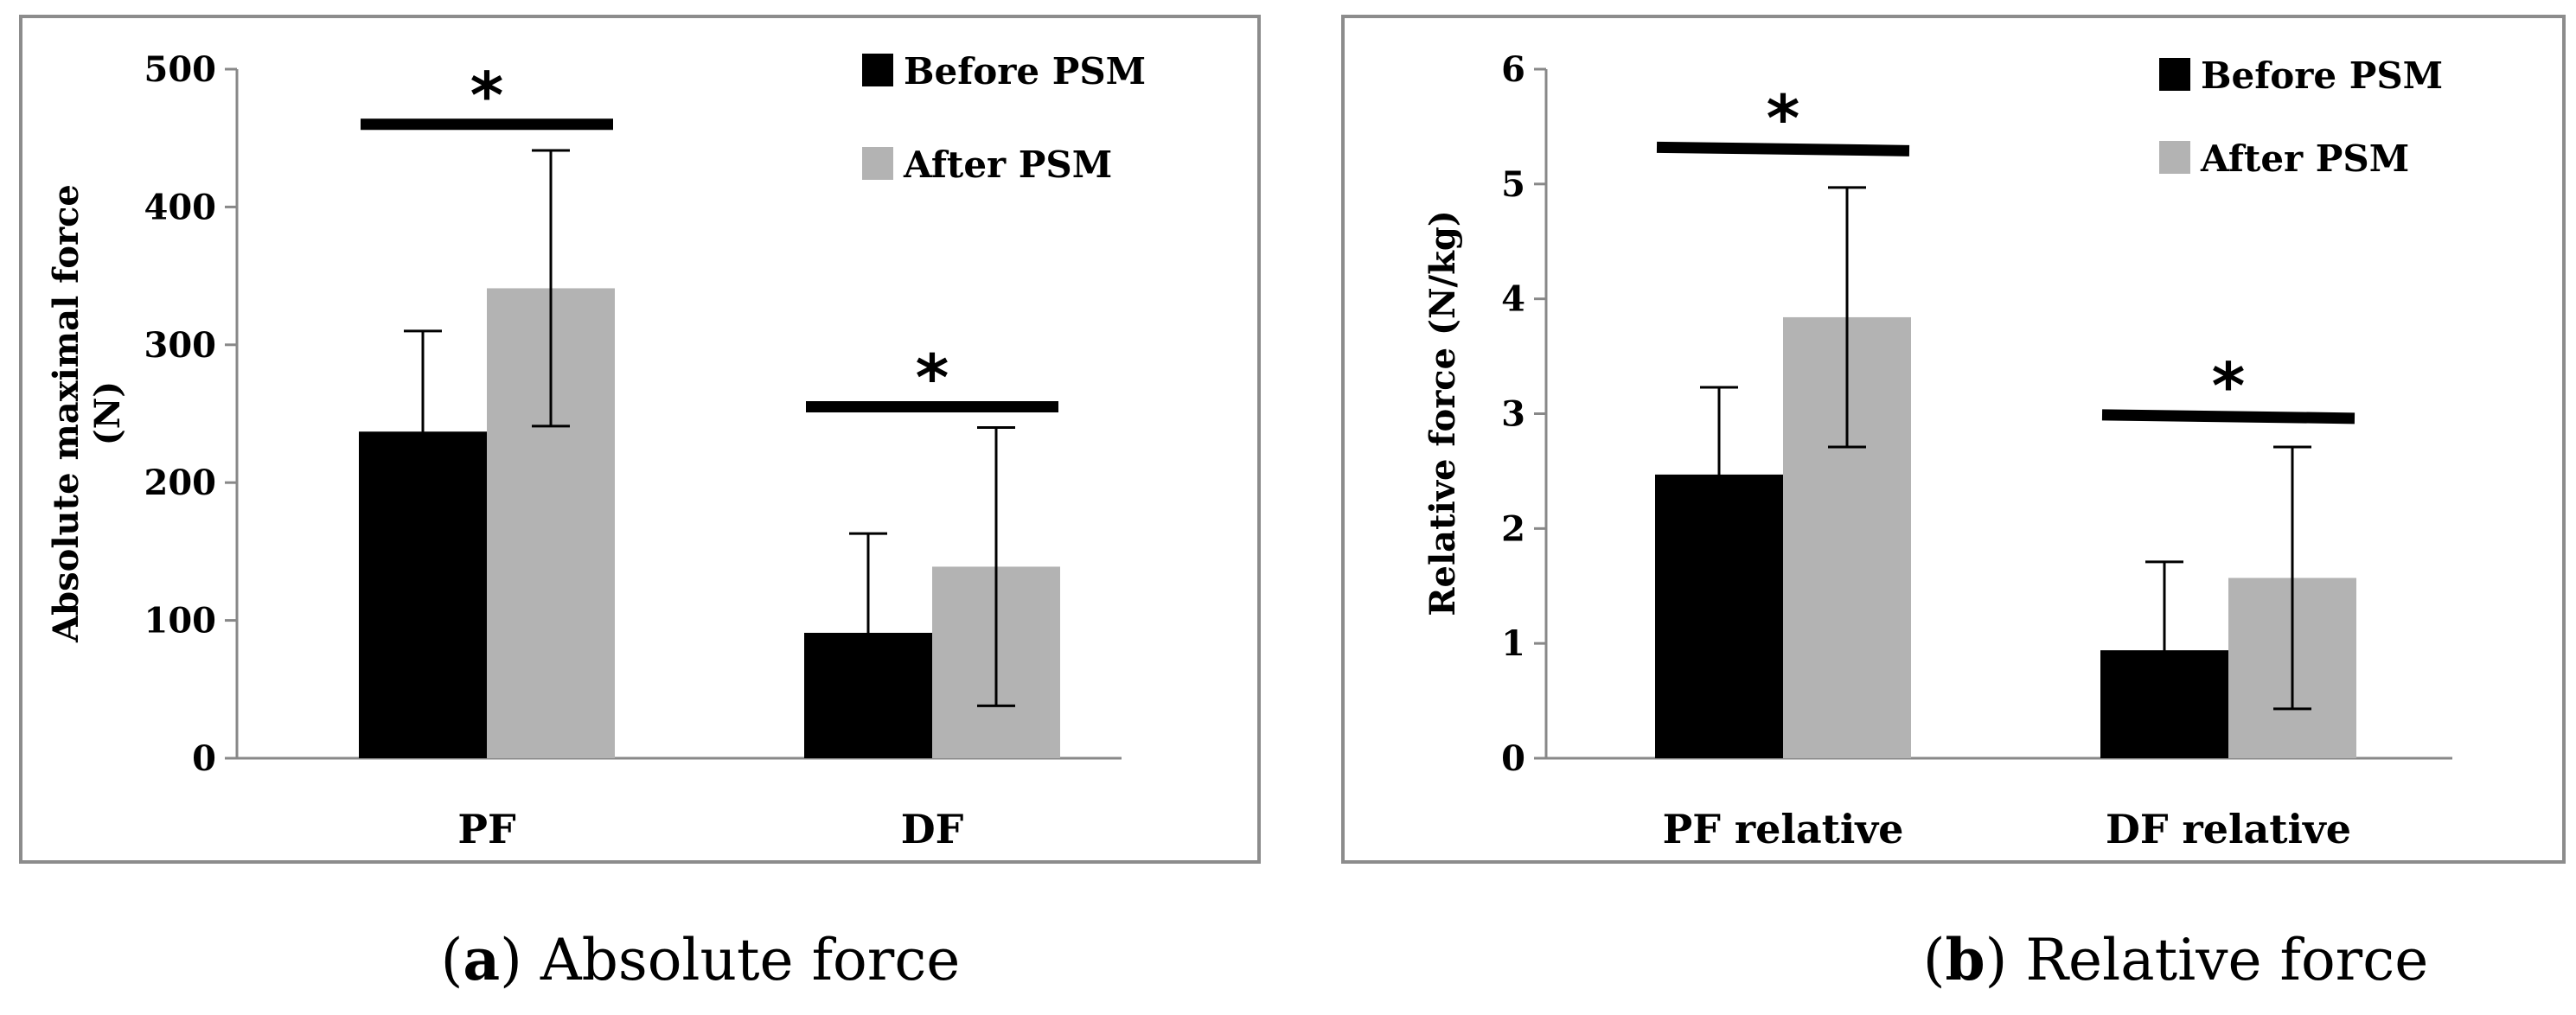 The image size is (2576, 1015). What do you see at coordinates (2176, 959) in the screenshot?
I see `panel-b-caption: (b) Relative force` at bounding box center [2176, 959].